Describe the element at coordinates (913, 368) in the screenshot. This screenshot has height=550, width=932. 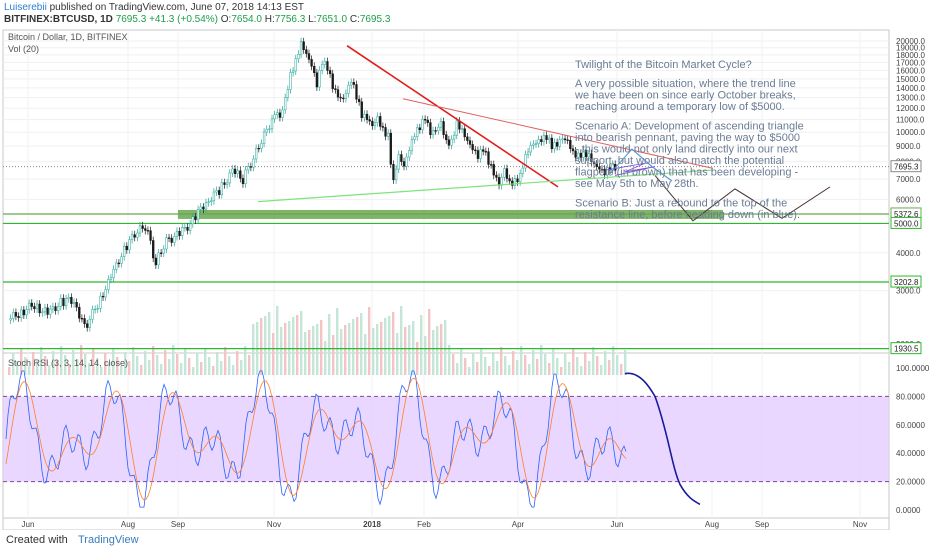
I see `rsi-tick-label: 100.0000` at that location.